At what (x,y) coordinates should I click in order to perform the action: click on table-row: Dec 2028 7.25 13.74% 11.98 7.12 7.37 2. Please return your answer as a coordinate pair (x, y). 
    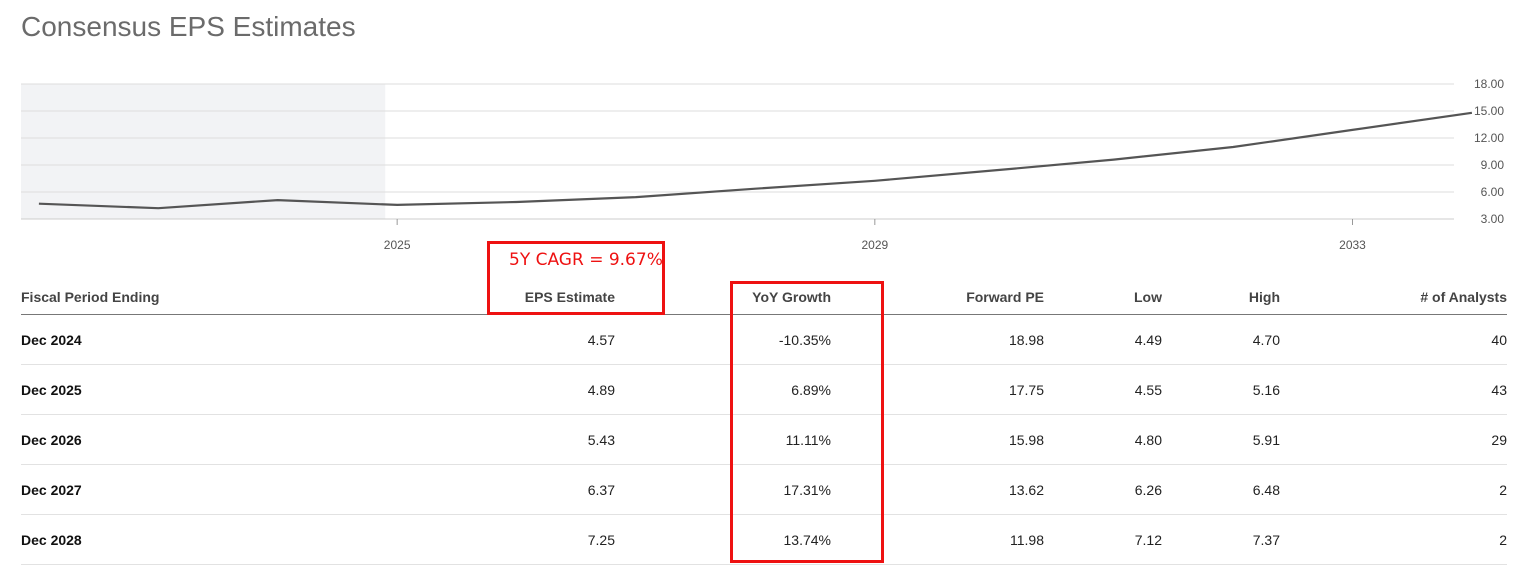
    Looking at the image, I should click on (764, 539).